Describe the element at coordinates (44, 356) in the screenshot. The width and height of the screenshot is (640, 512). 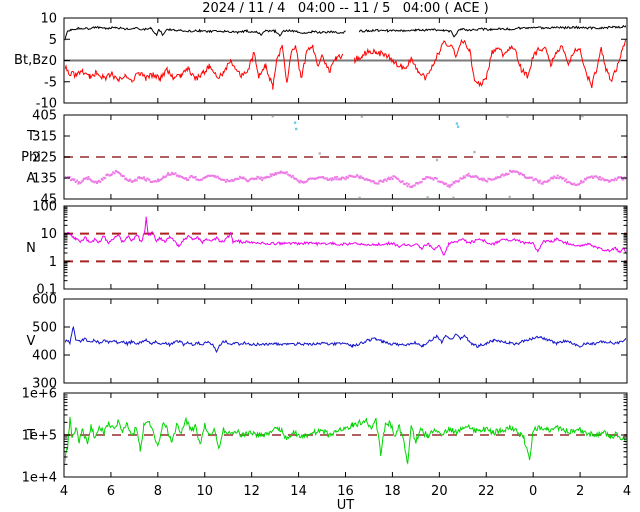
I see `svg-text: 400` at that location.